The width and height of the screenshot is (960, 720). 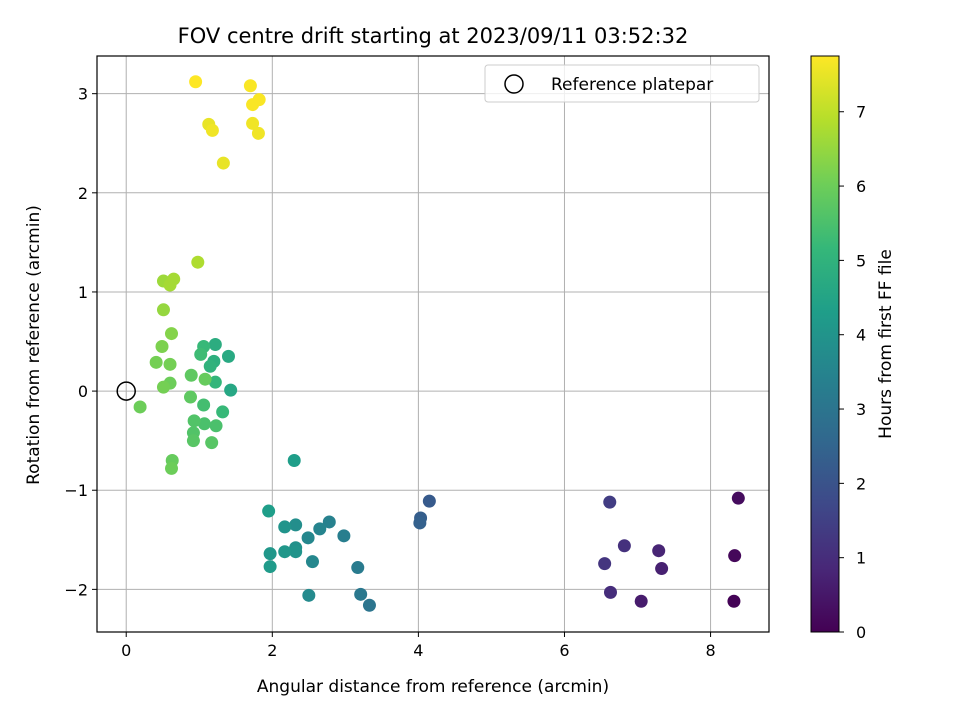 I want to click on y-axis-label: Rotation from reference (arcmin), so click(x=34, y=345).